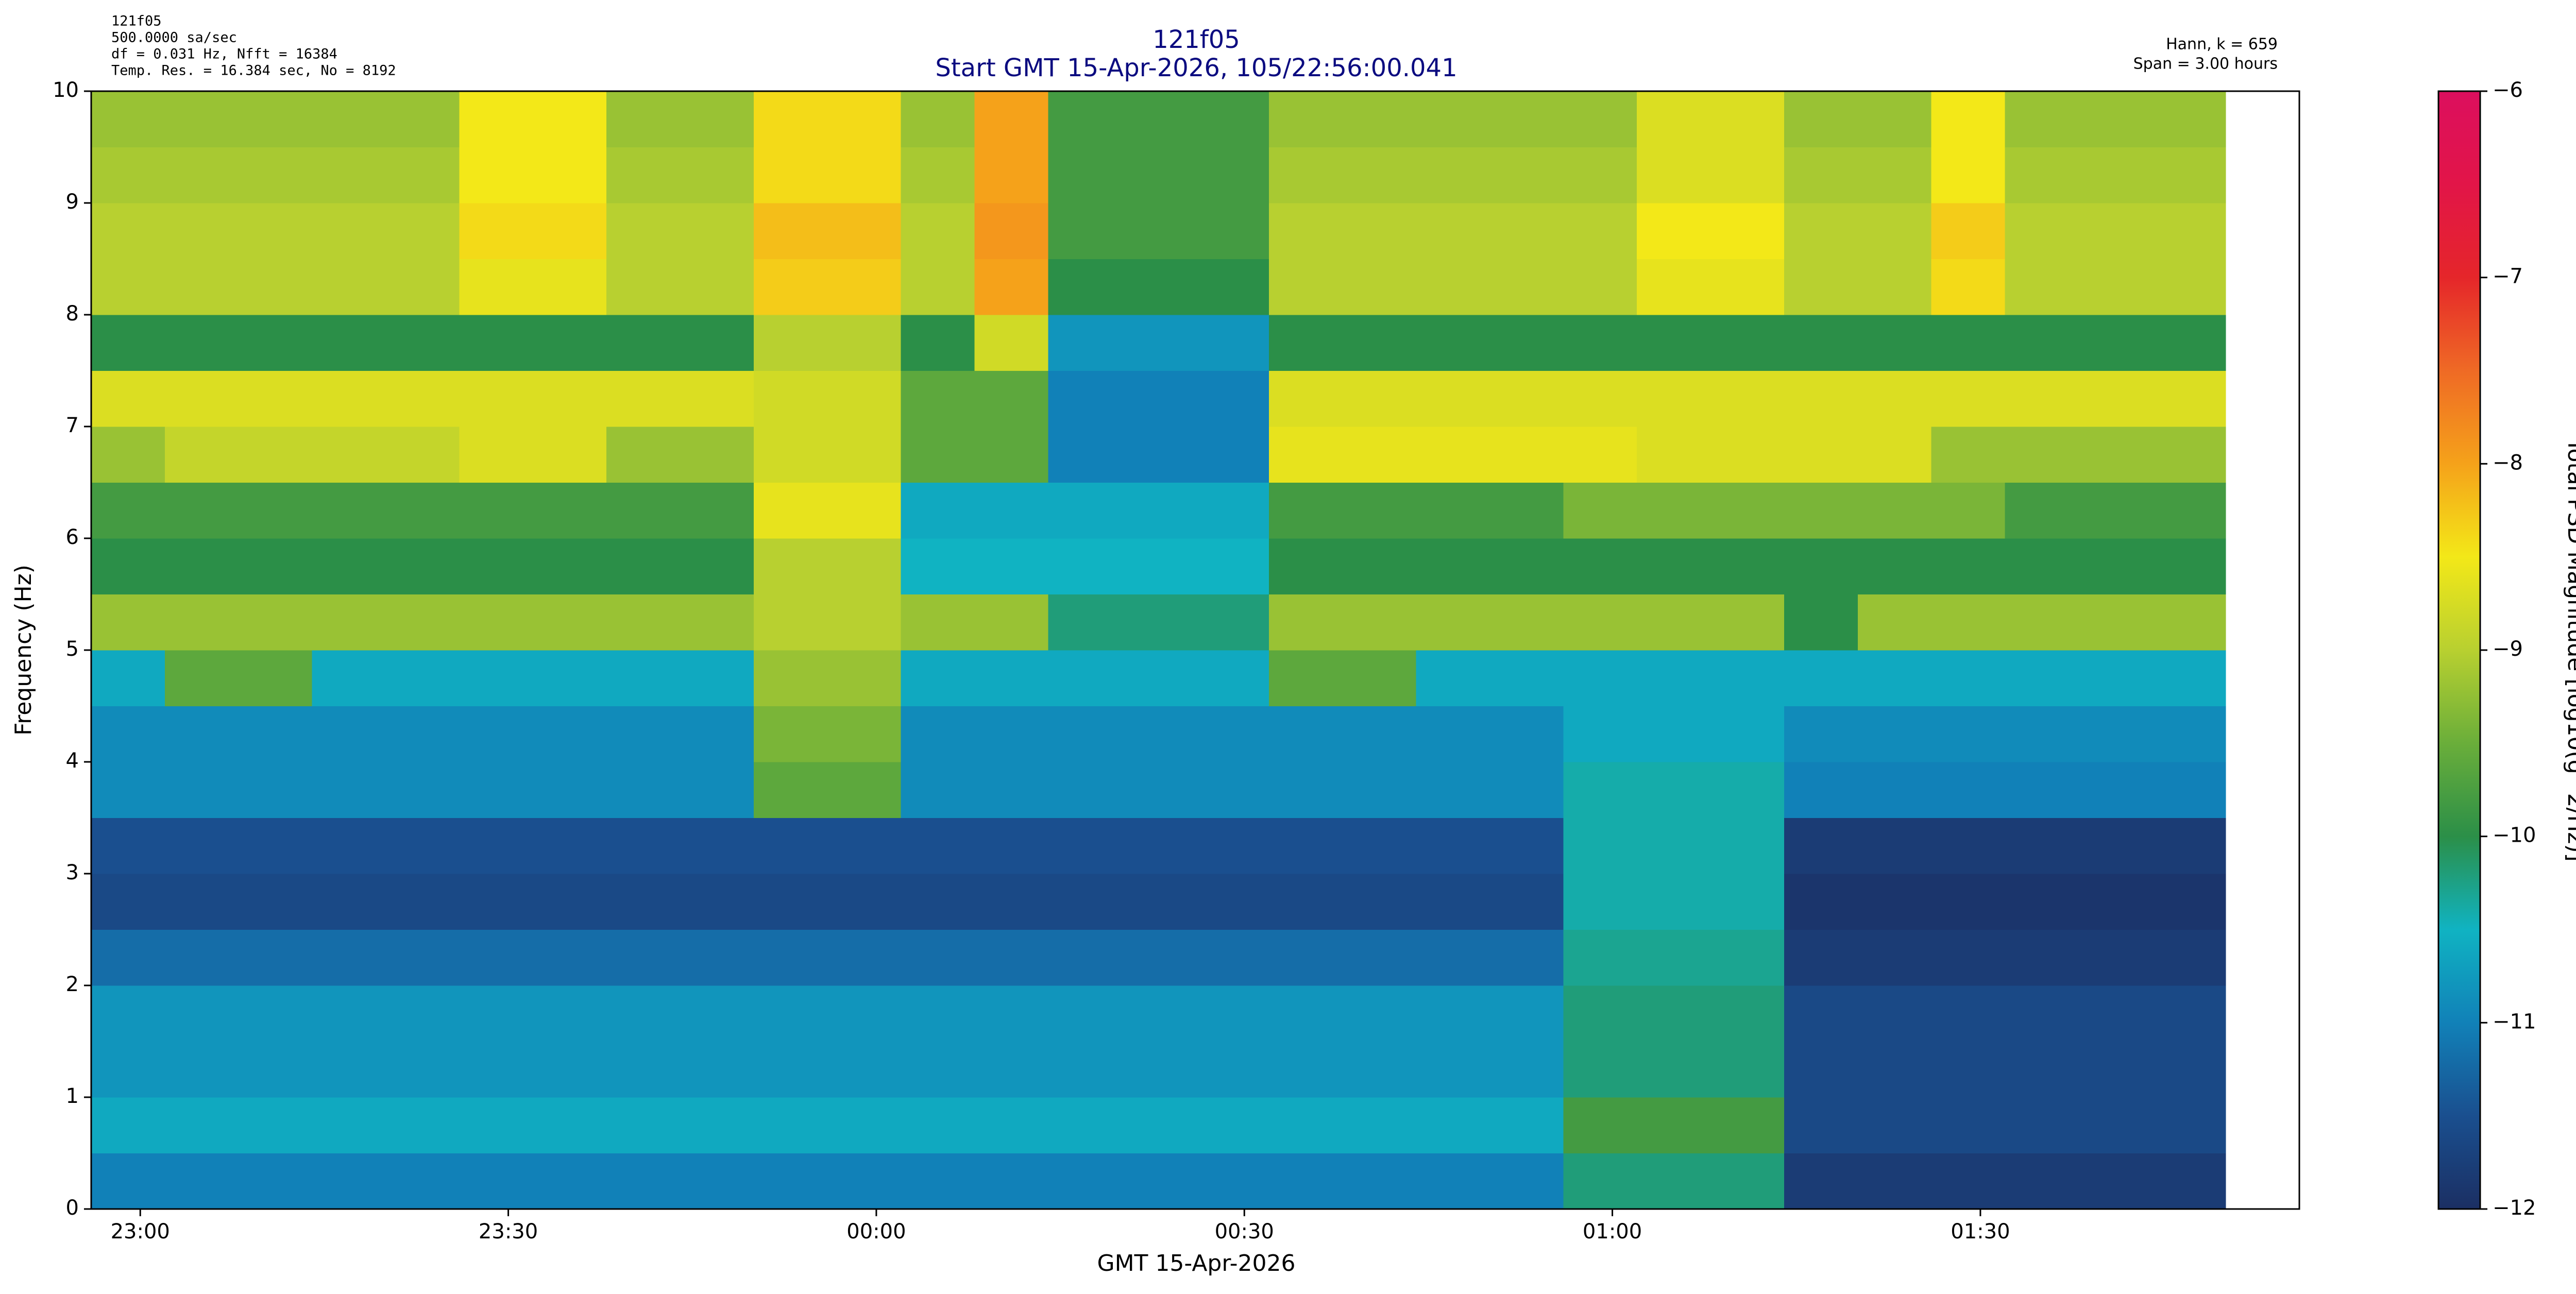  Describe the element at coordinates (72, 537) in the screenshot. I see `y-tick-label: 6` at that location.